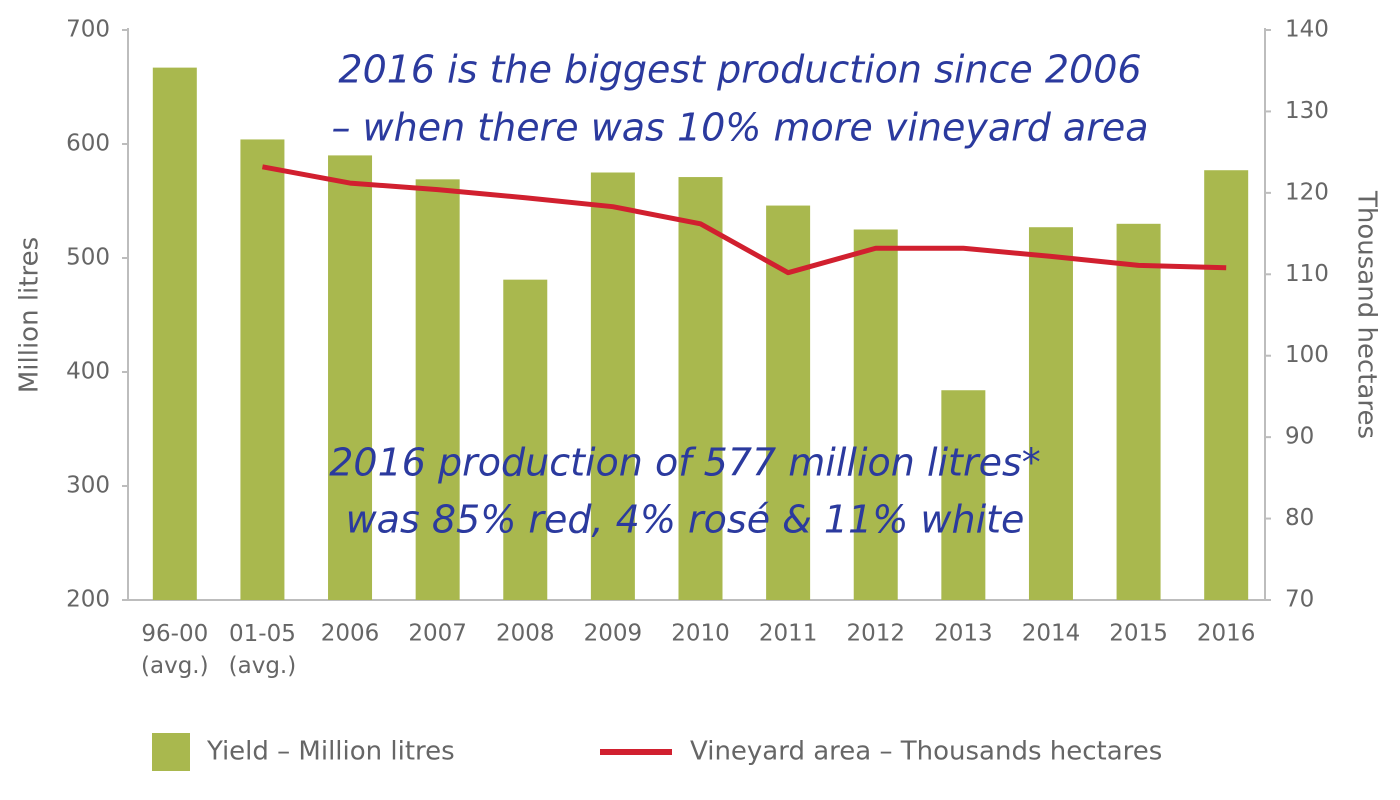  I want to click on x-tick-label: 2011, so click(788, 634).